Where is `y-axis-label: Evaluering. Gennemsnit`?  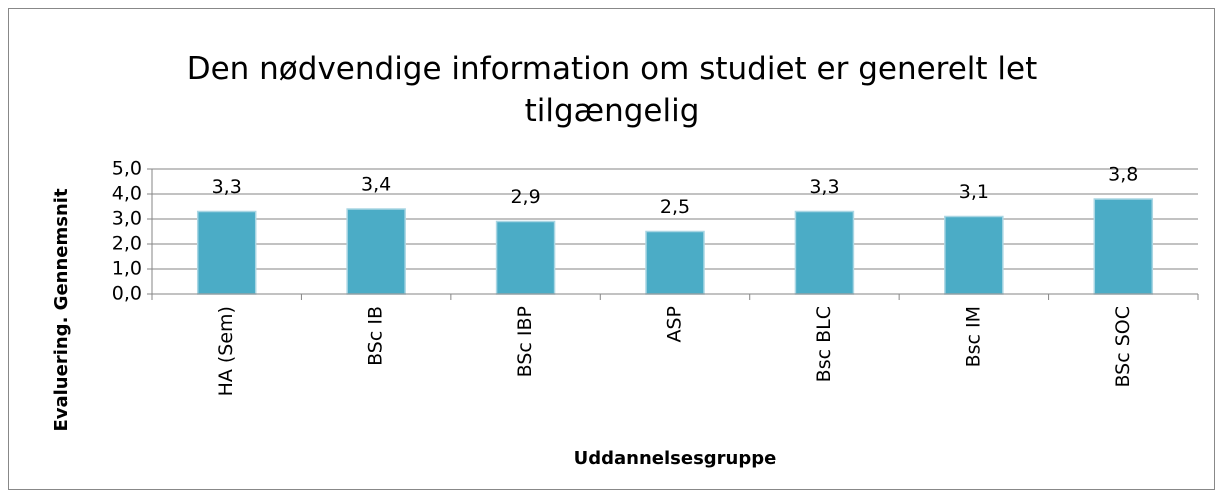 y-axis-label: Evaluering. Gennemsnit is located at coordinates (61, 309).